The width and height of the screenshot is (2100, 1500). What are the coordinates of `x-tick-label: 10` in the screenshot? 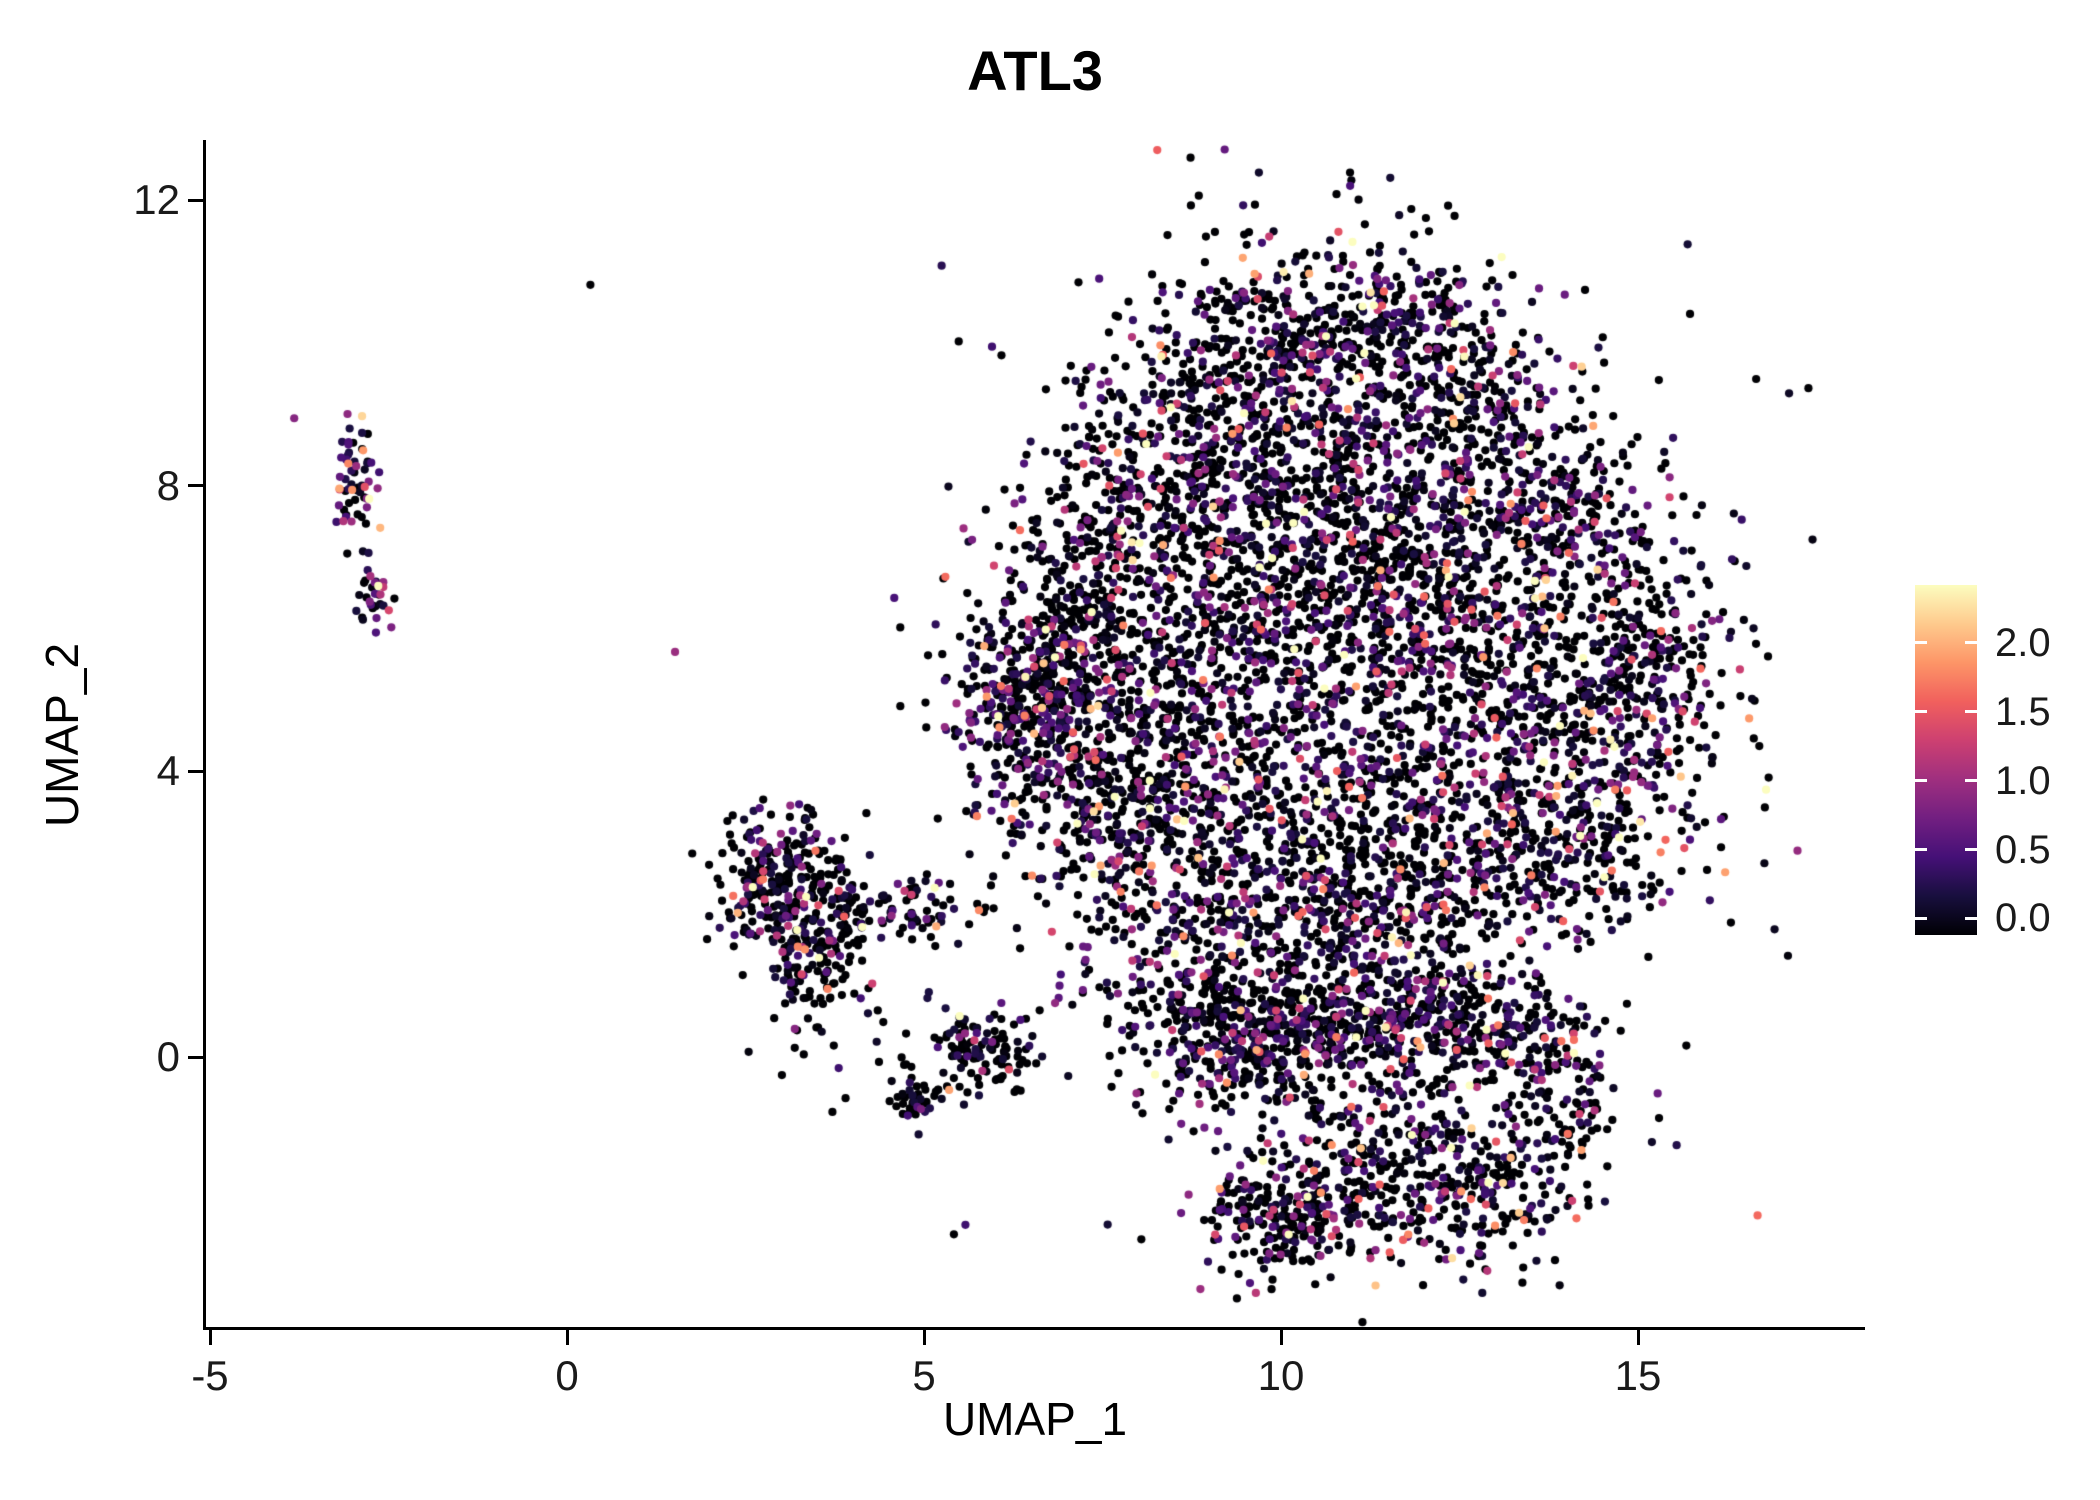 It's located at (1281, 1375).